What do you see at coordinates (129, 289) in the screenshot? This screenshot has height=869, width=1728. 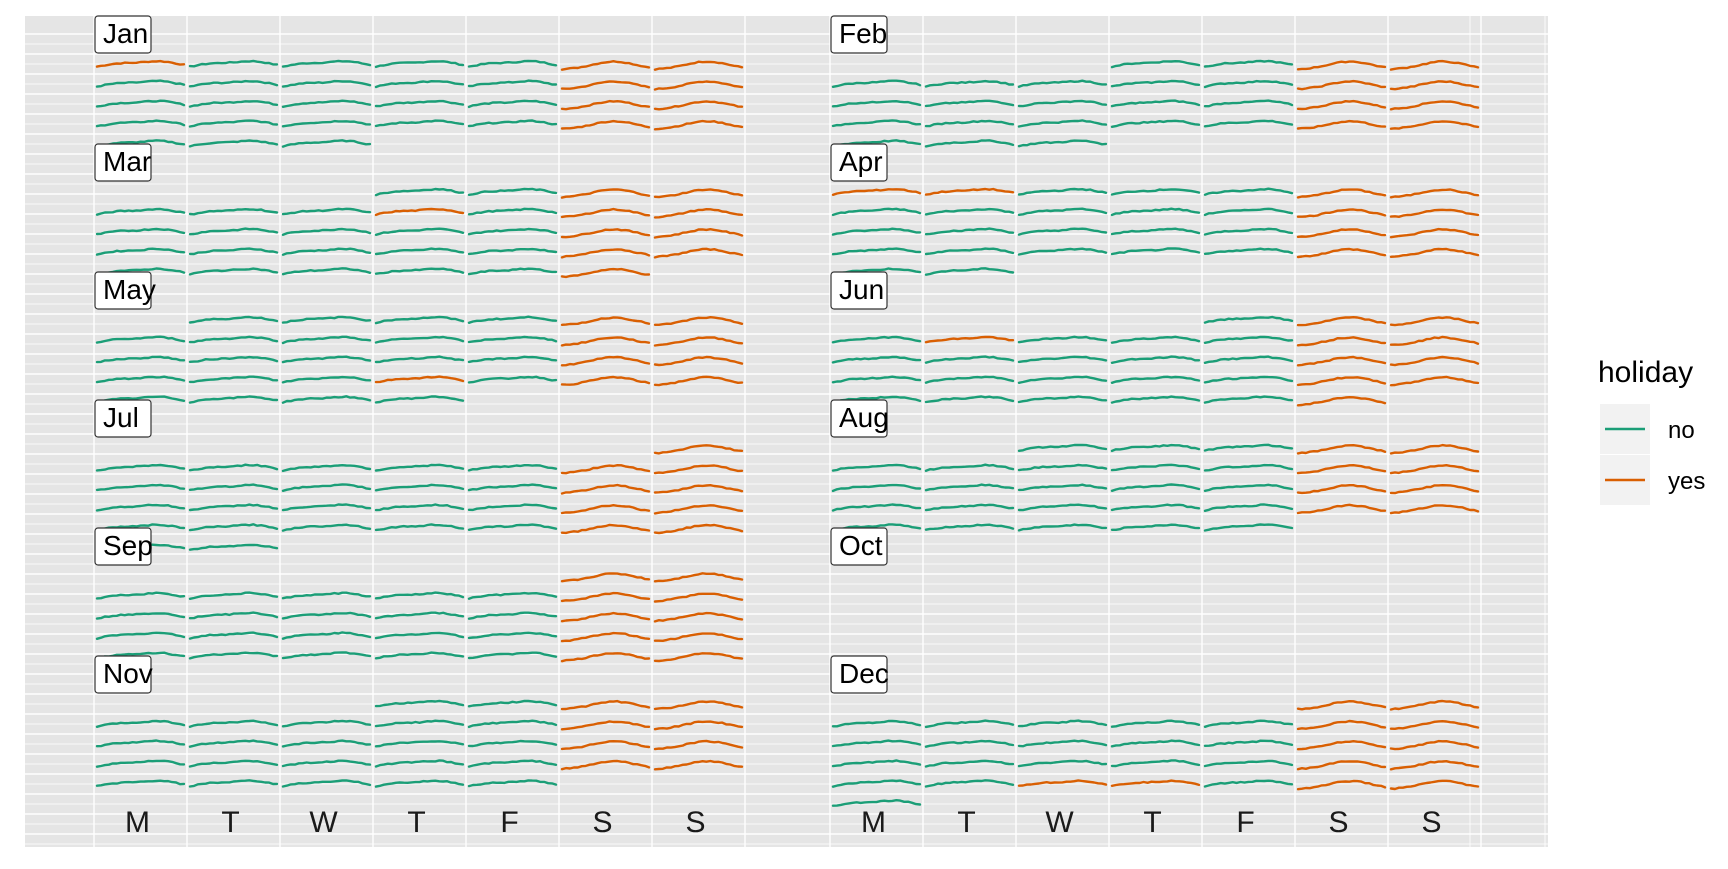 I see `month-label: May` at bounding box center [129, 289].